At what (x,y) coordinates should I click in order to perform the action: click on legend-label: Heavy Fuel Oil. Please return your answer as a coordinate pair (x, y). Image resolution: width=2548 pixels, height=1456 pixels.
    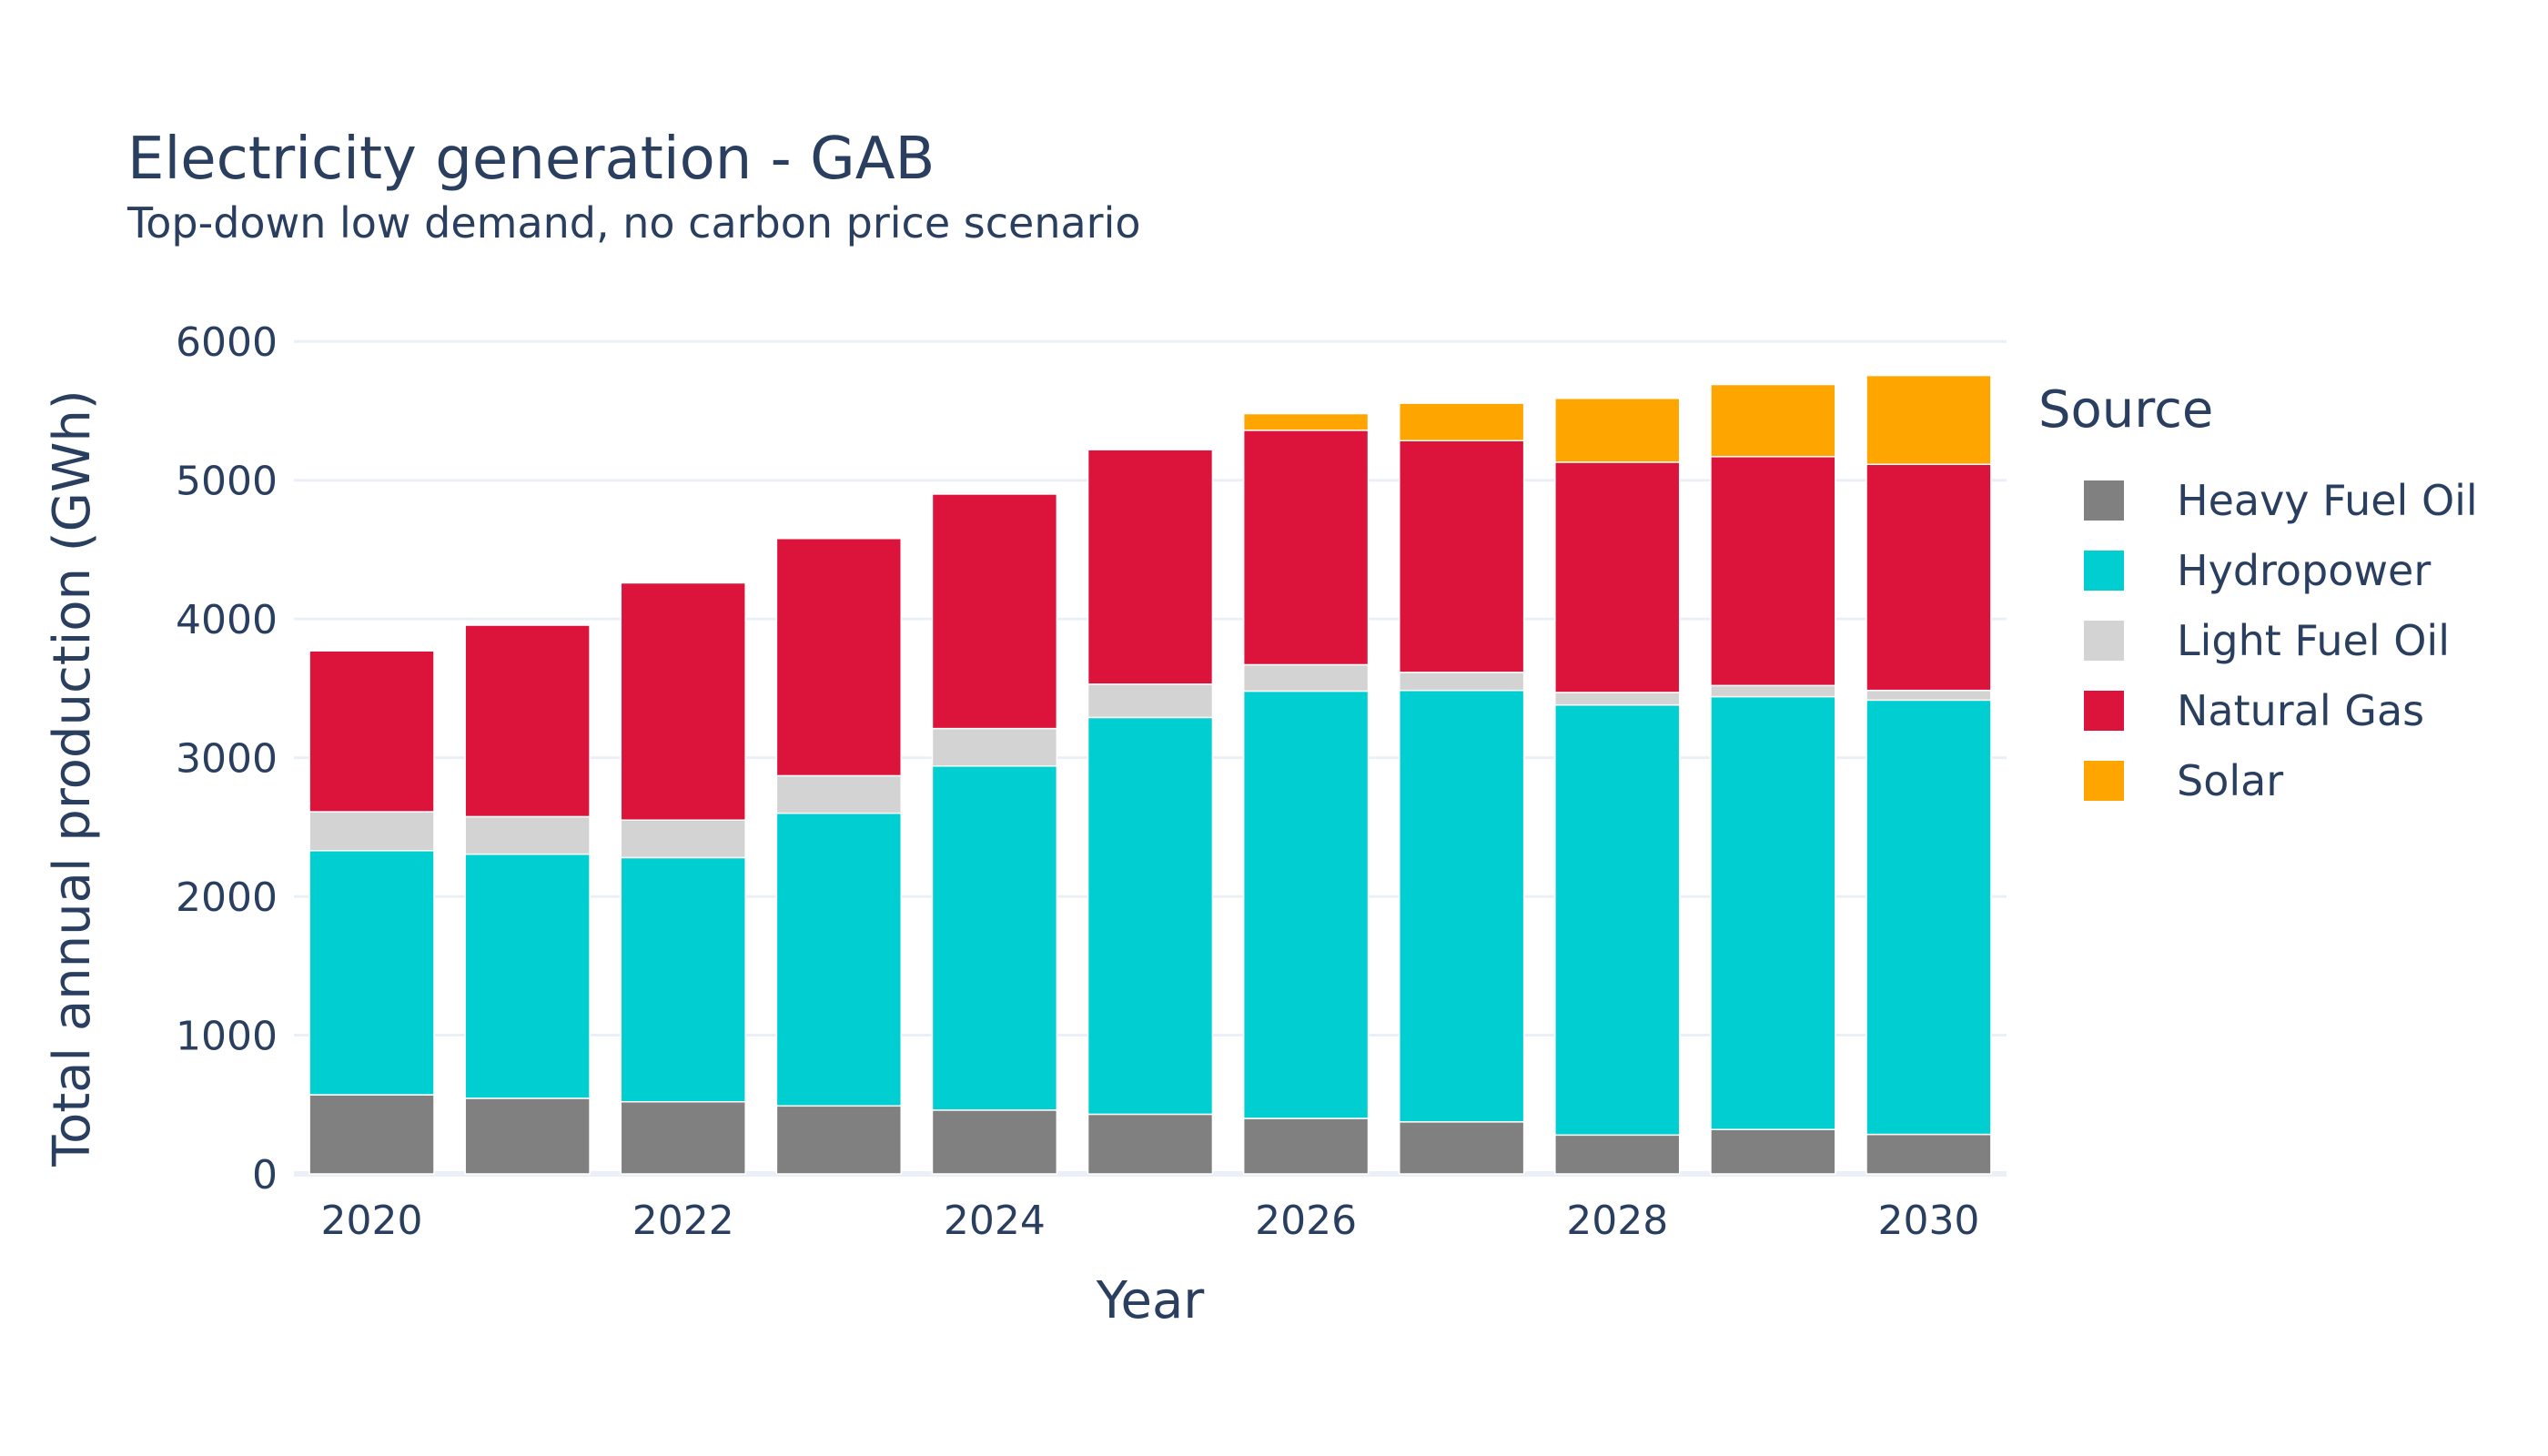
    Looking at the image, I should click on (2328, 500).